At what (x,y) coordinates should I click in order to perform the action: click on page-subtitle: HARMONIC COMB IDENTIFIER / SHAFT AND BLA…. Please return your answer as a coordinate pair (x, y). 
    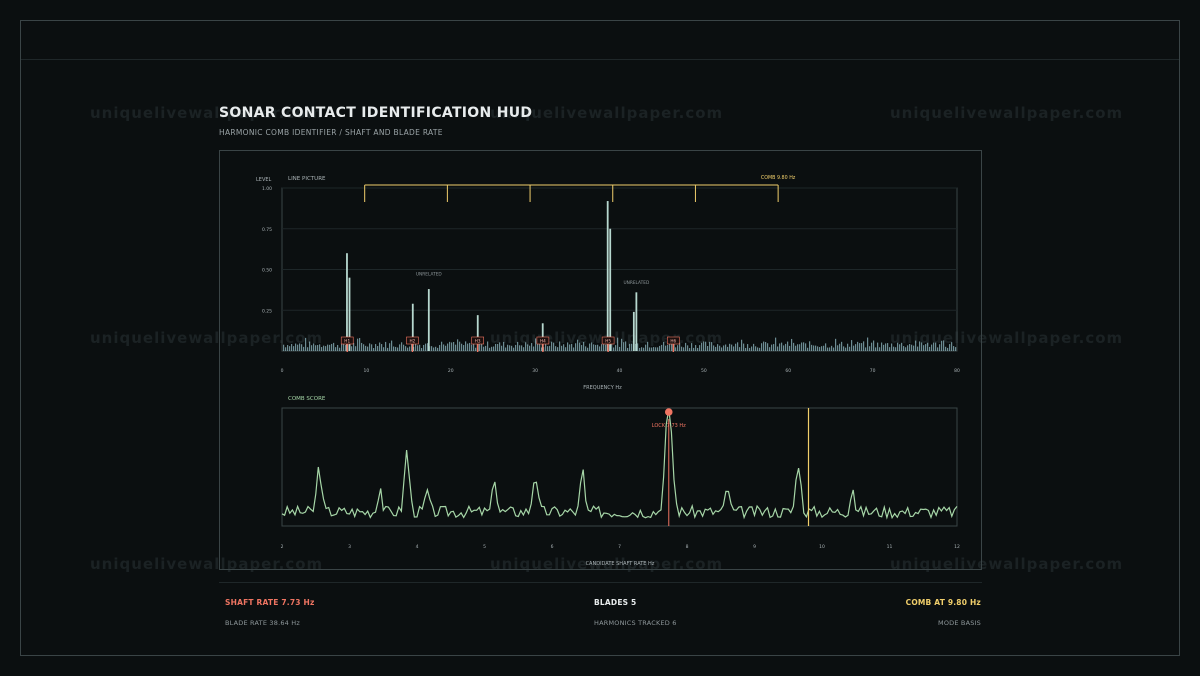
    Looking at the image, I should click on (331, 132).